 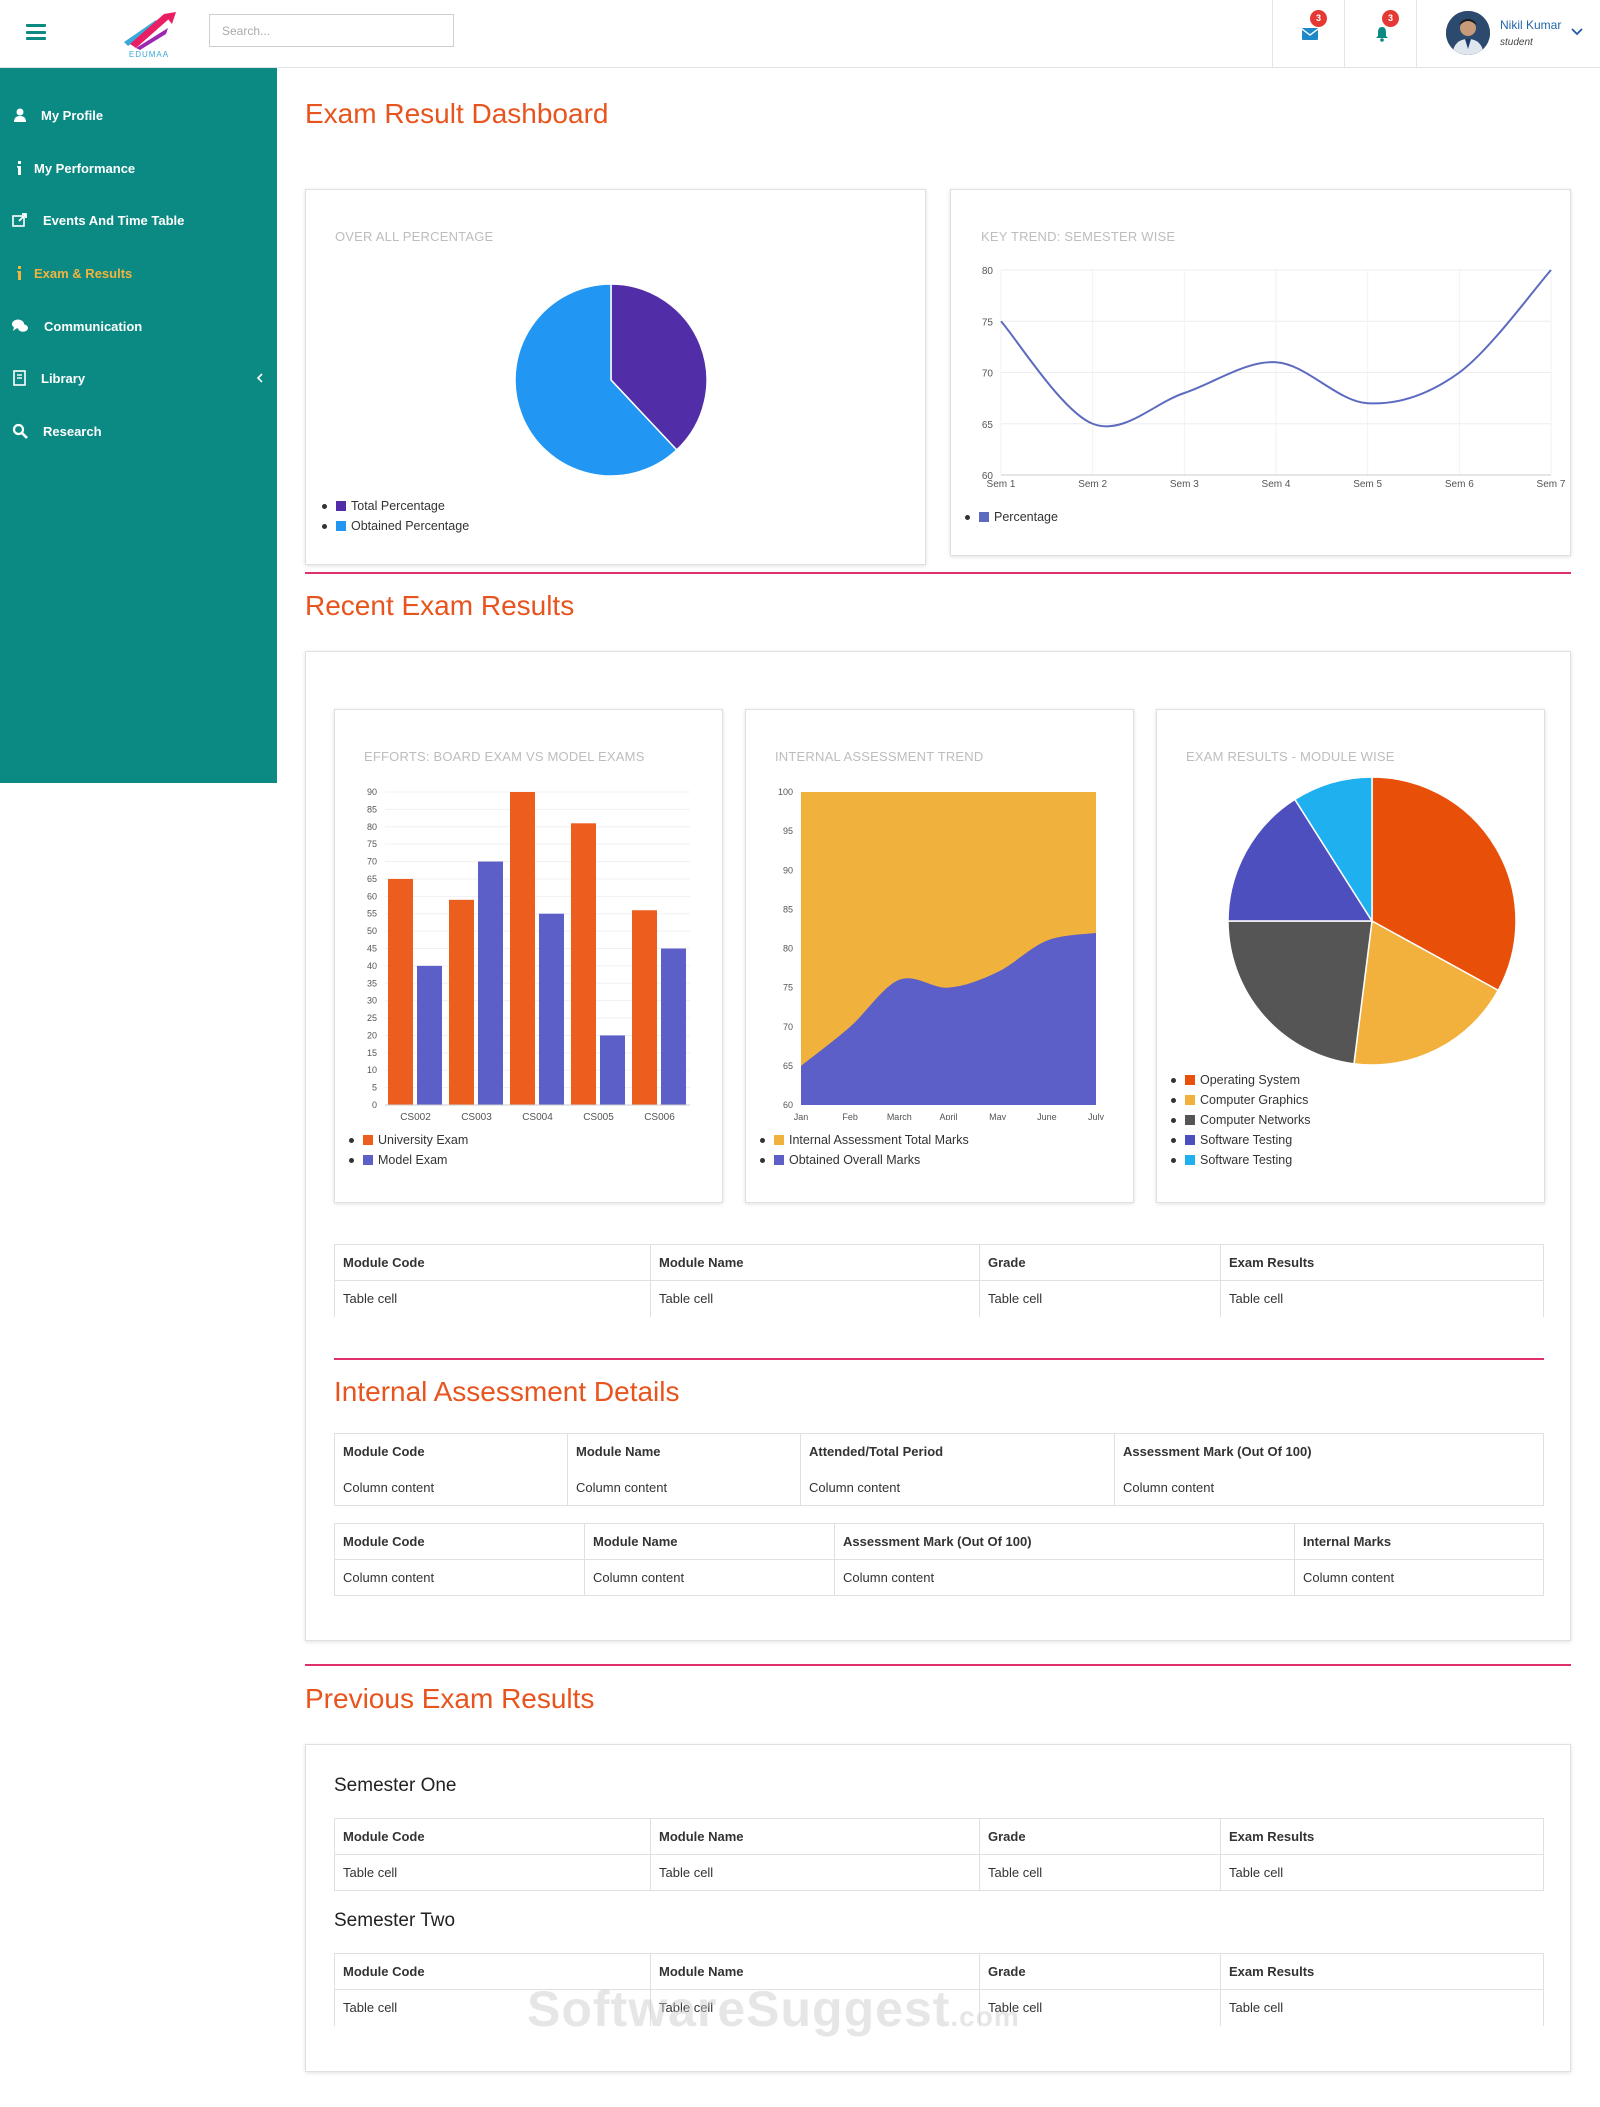 What do you see at coordinates (1329, 1487) in the screenshot?
I see `table-cell: Column content` at bounding box center [1329, 1487].